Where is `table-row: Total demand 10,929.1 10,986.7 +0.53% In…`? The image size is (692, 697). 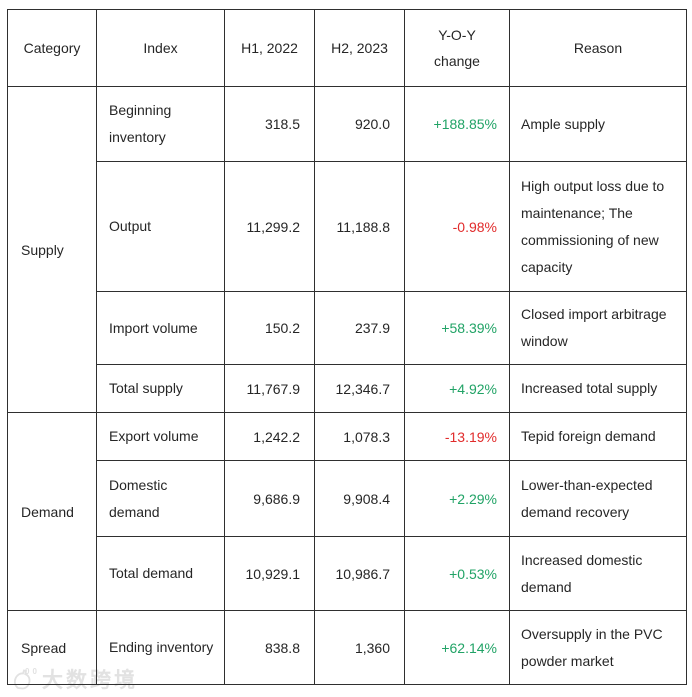 table-row: Total demand 10,929.1 10,986.7 +0.53% In… is located at coordinates (347, 573).